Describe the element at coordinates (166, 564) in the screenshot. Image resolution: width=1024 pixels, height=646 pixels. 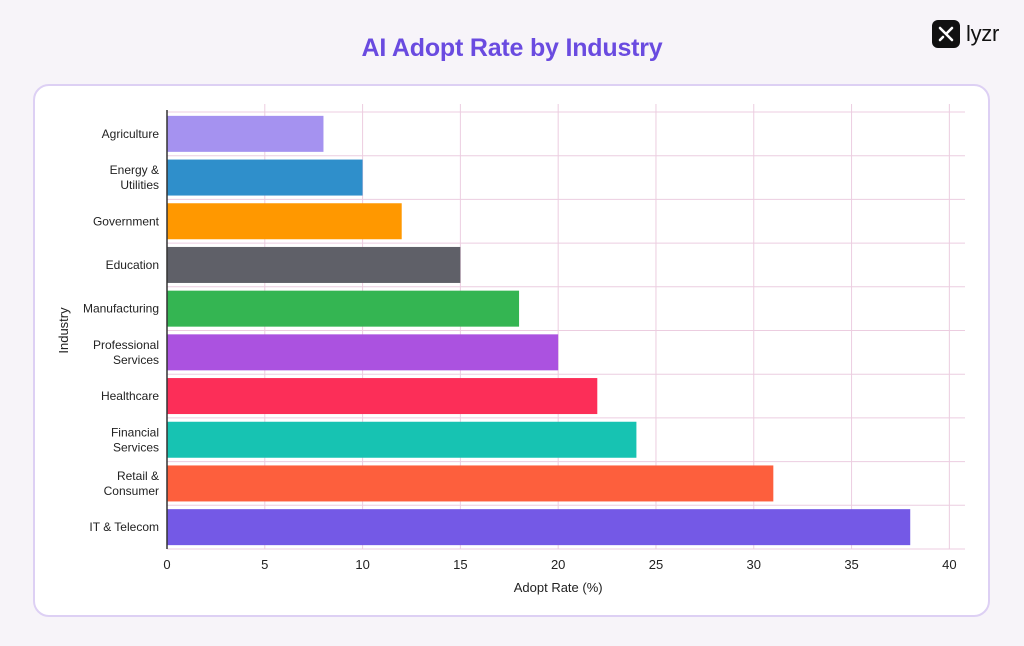
I see `x-tick-label: 0` at that location.